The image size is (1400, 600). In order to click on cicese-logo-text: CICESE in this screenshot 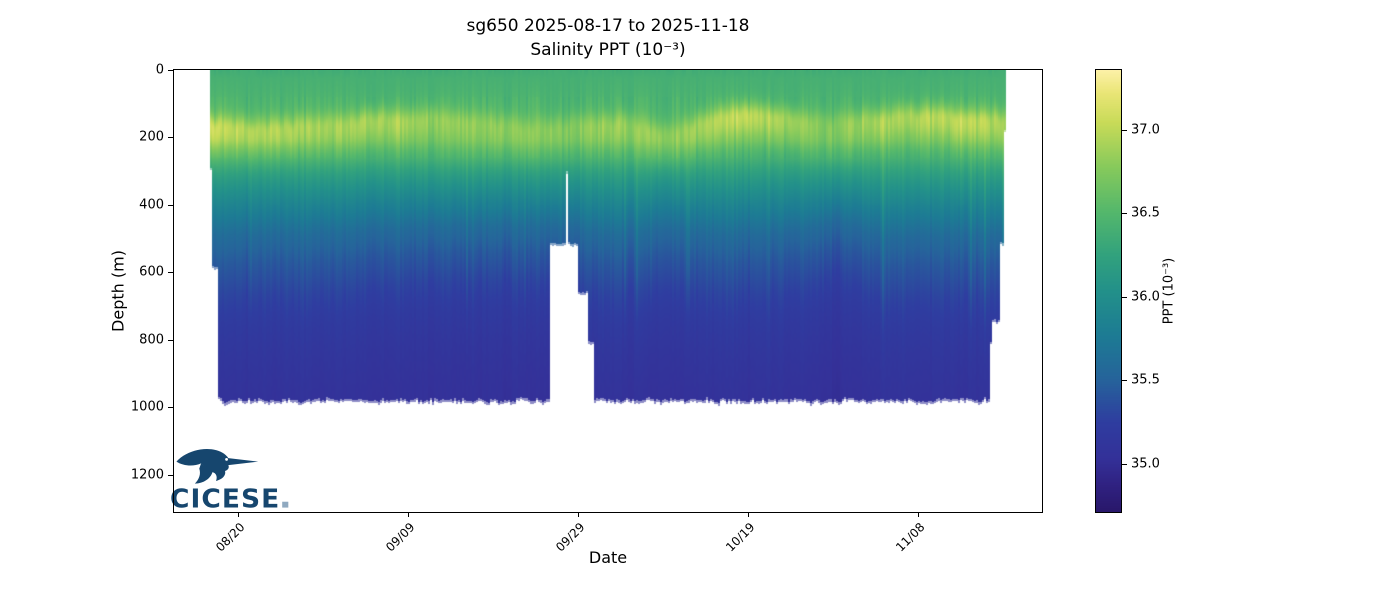, I will do `click(229, 500)`.